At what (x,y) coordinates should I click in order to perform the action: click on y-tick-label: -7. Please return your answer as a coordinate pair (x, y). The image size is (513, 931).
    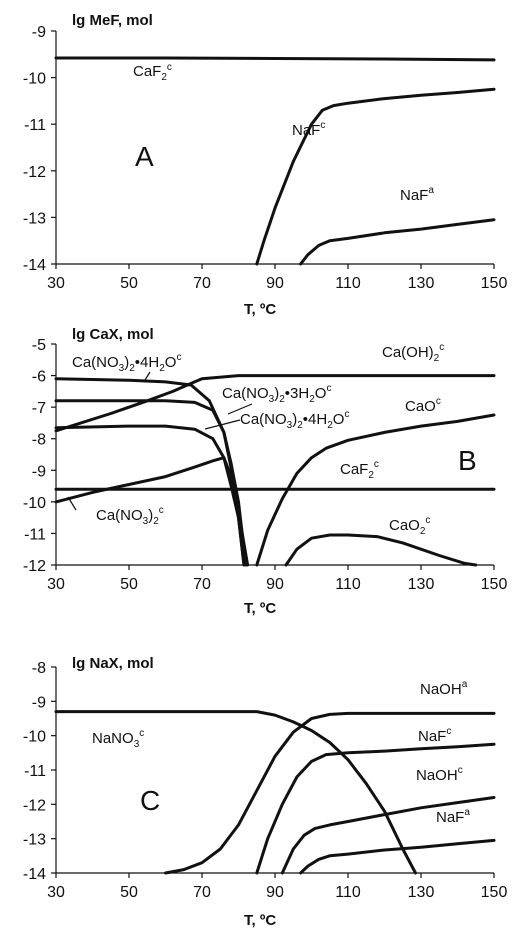
    Looking at the image, I should click on (39, 408).